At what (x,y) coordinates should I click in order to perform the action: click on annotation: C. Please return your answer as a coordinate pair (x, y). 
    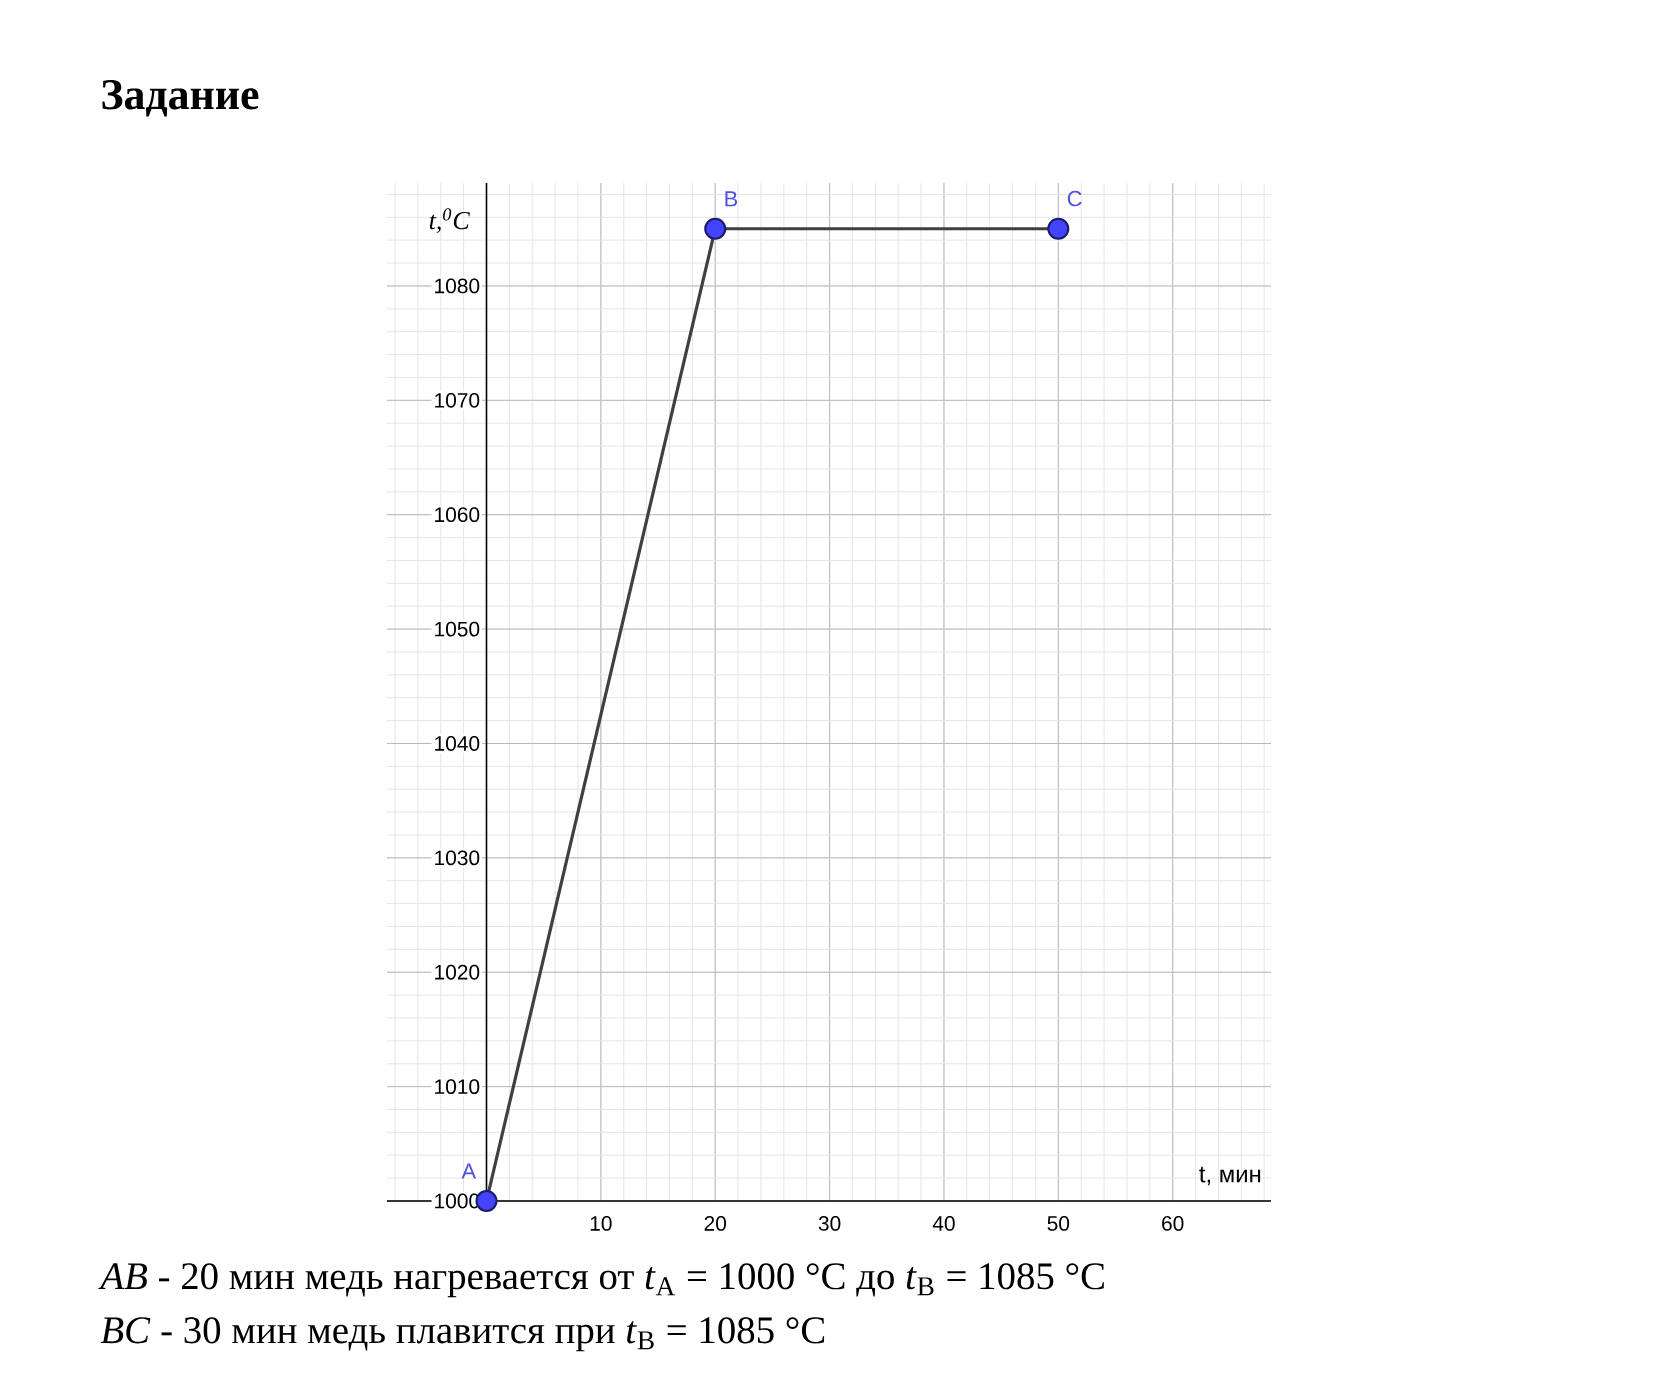
    Looking at the image, I should click on (1074, 198).